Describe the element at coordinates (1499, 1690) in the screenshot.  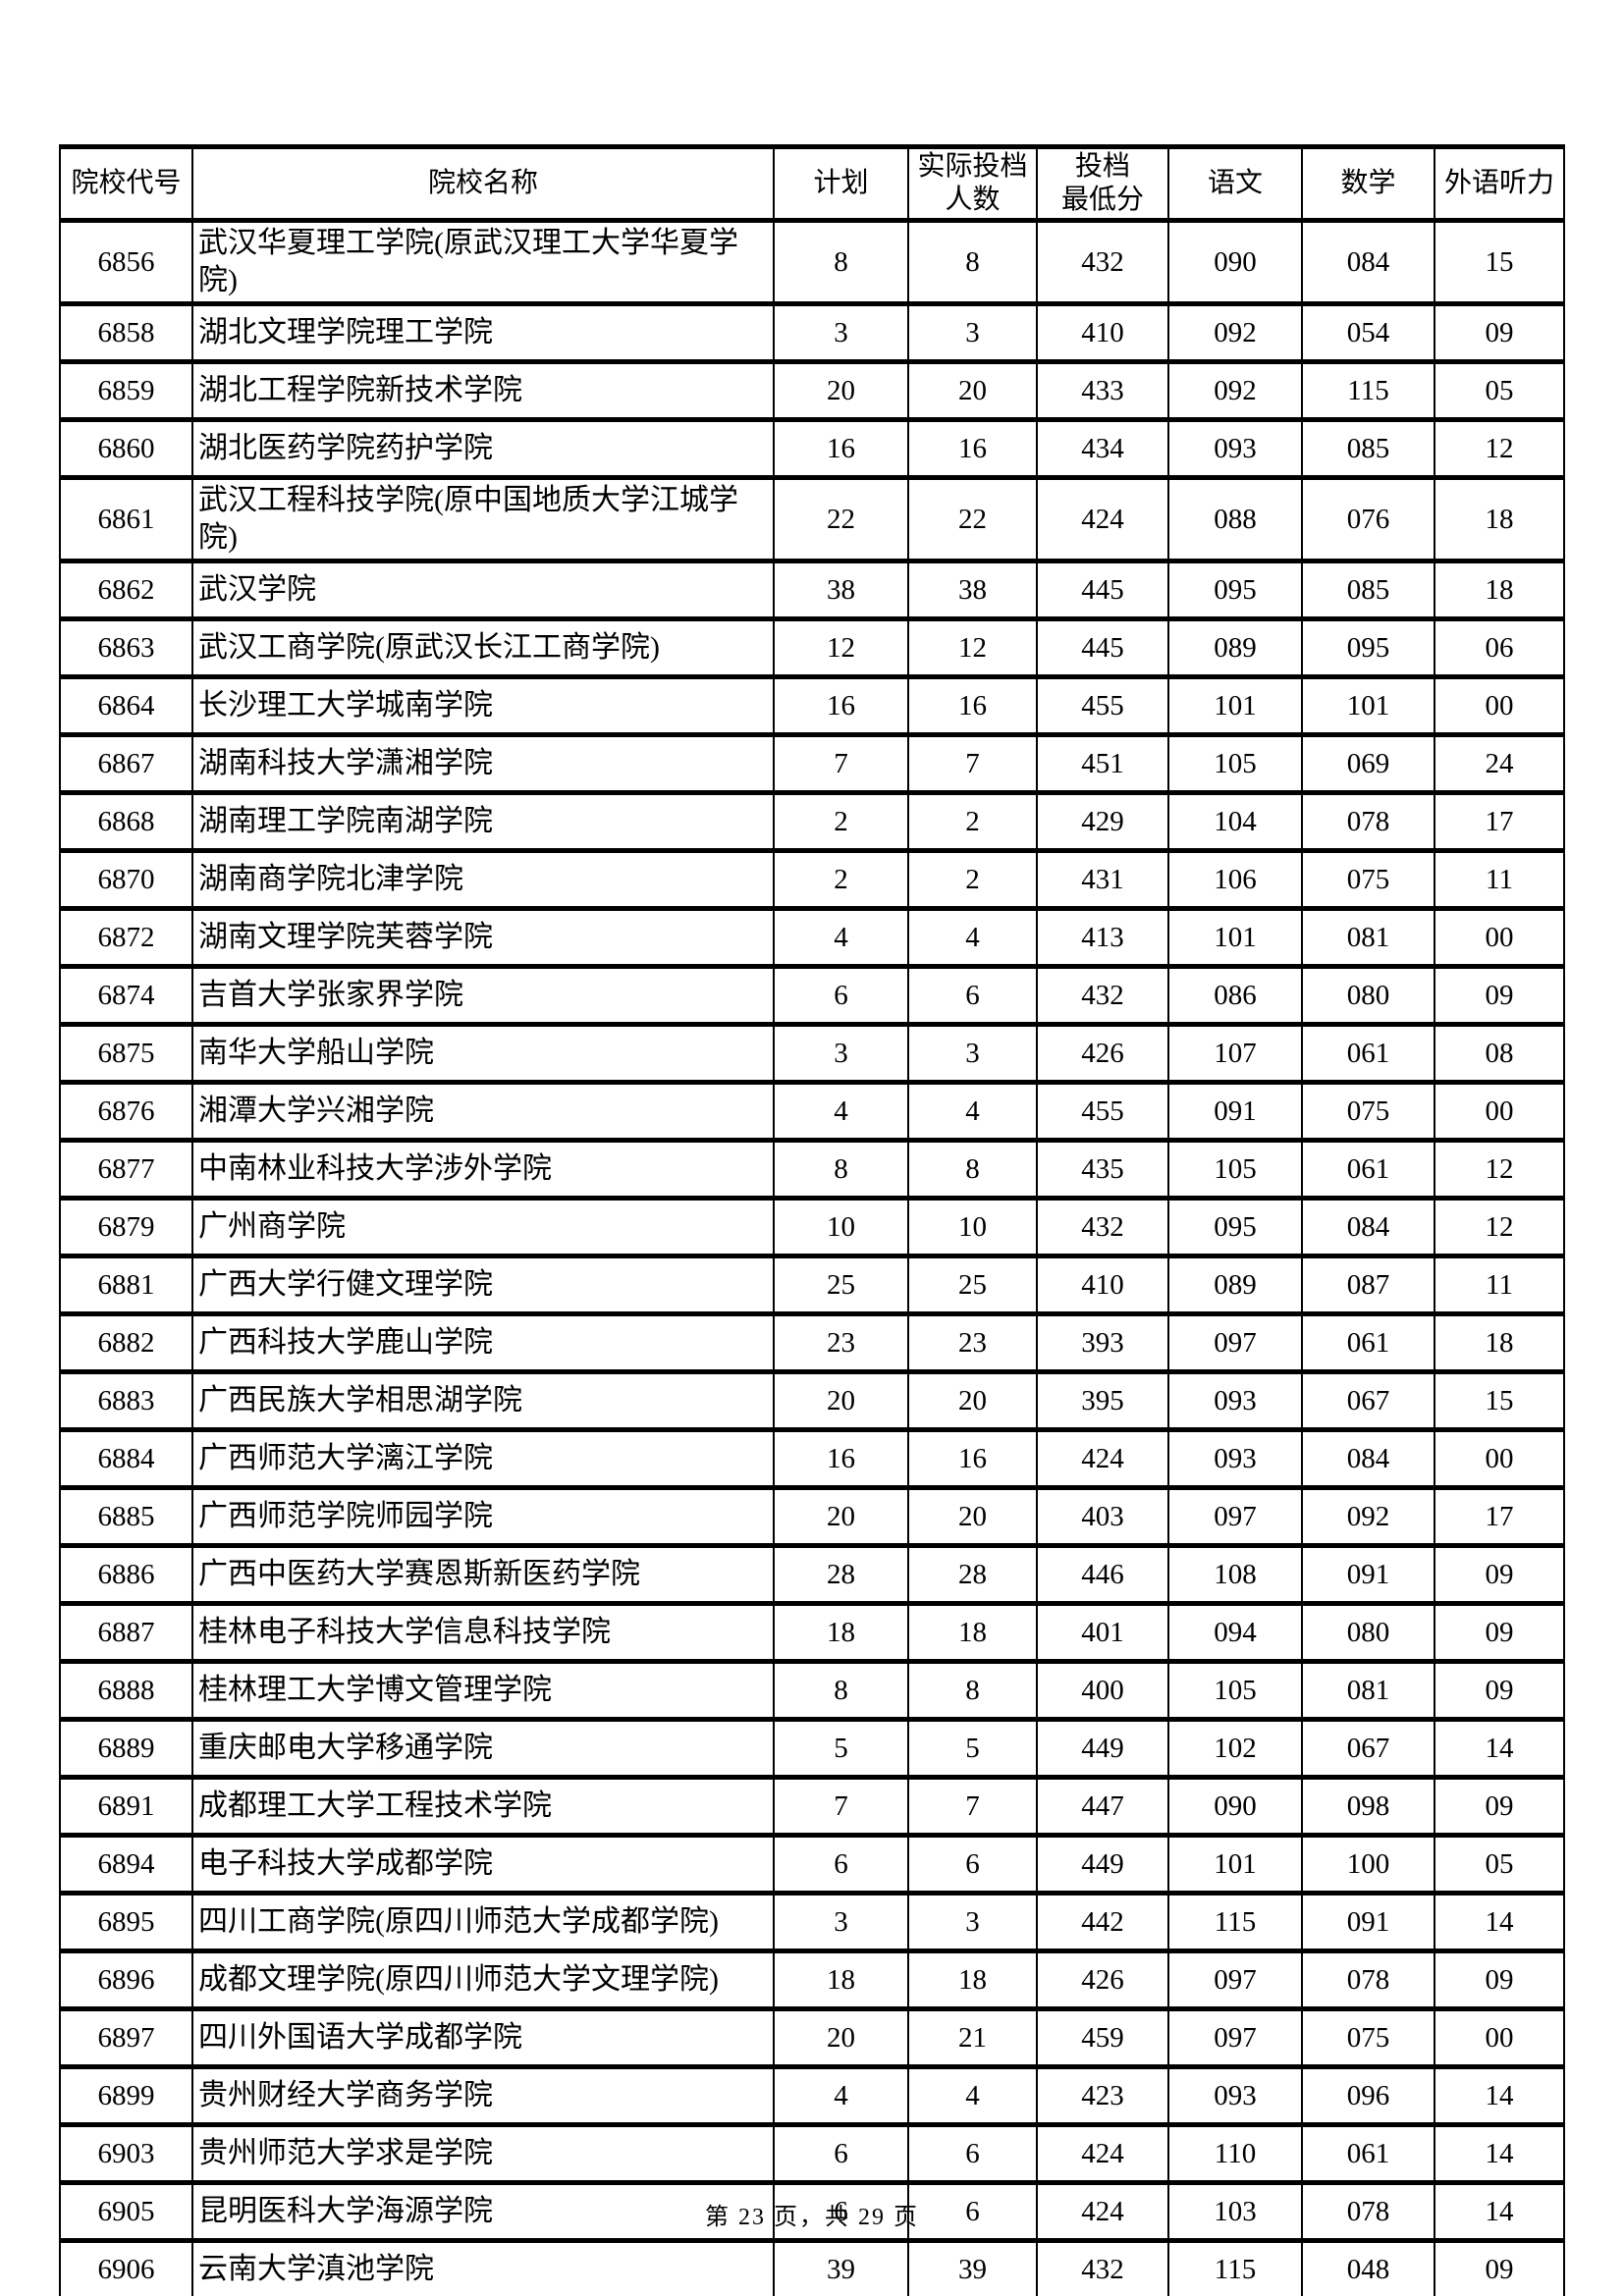
I see `listening-score: 09` at that location.